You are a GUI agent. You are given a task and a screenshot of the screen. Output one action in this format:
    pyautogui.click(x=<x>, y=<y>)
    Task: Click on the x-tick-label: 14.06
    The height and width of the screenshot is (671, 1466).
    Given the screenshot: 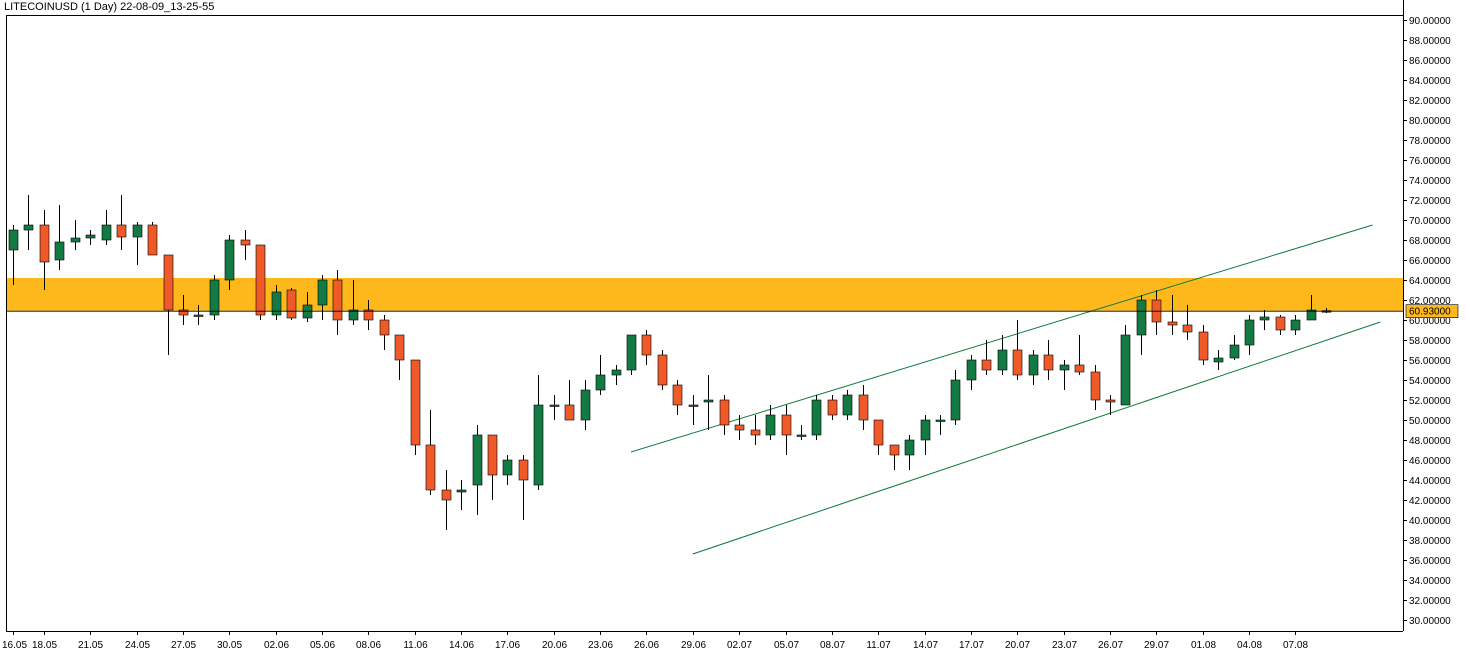 What is the action you would take?
    pyautogui.click(x=461, y=645)
    